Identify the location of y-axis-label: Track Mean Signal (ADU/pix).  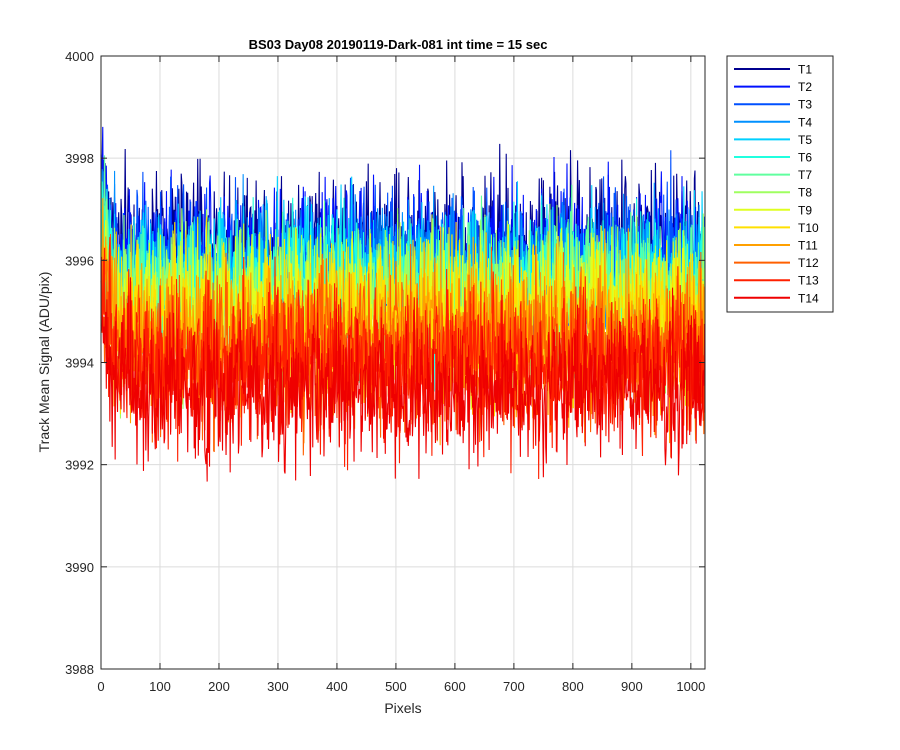
(44, 362).